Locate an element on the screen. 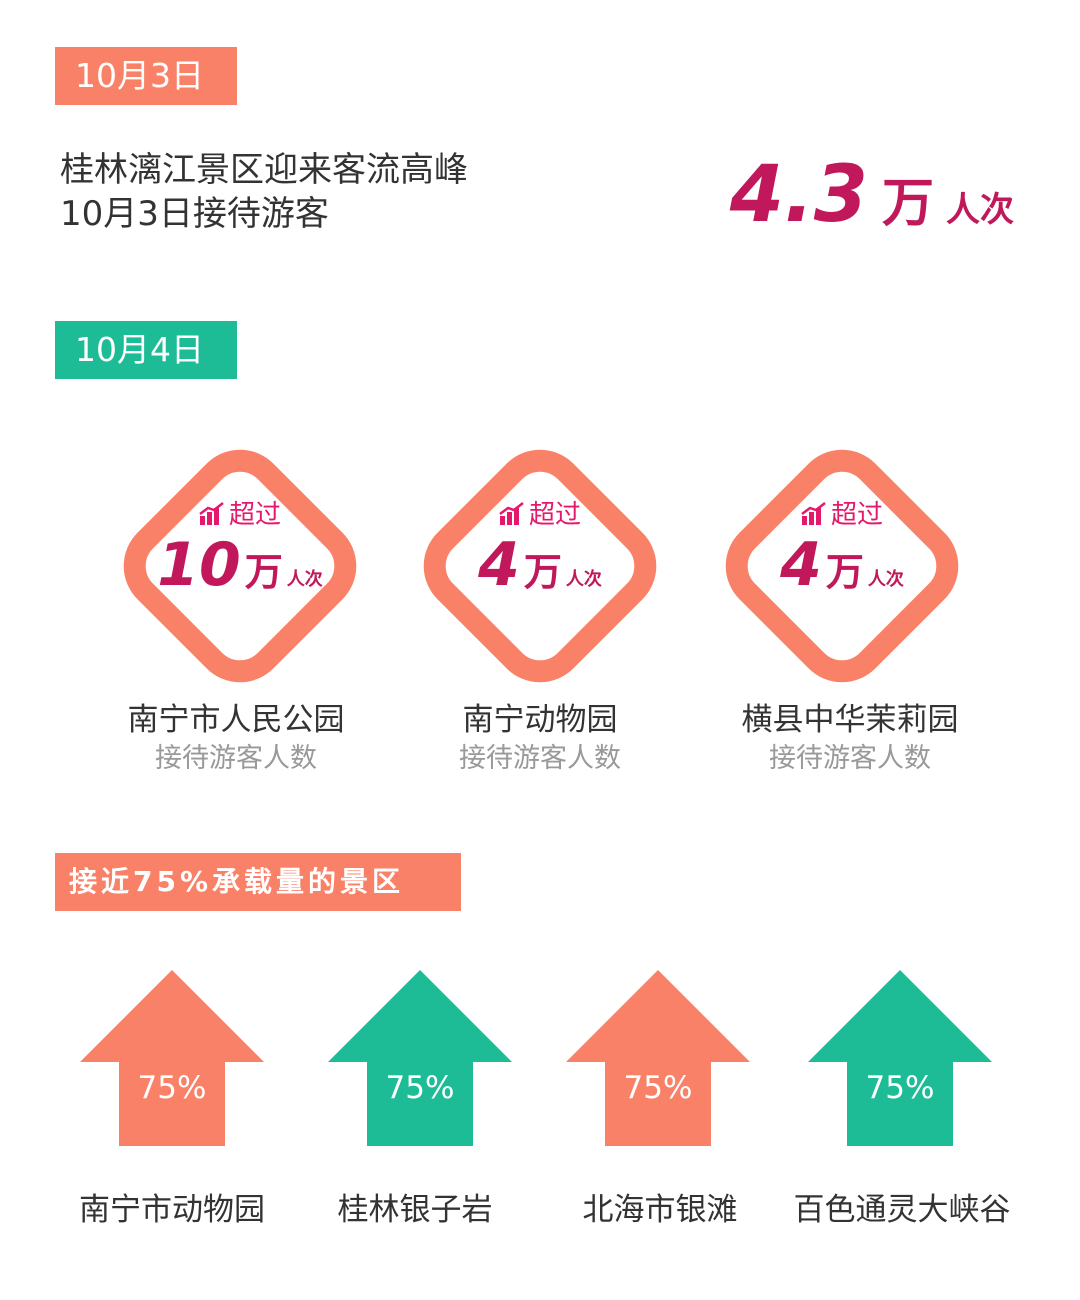 Image resolution: width=1080 pixels, height=1300 pixels. diamond-stat-number: 10 is located at coordinates (199, 565).